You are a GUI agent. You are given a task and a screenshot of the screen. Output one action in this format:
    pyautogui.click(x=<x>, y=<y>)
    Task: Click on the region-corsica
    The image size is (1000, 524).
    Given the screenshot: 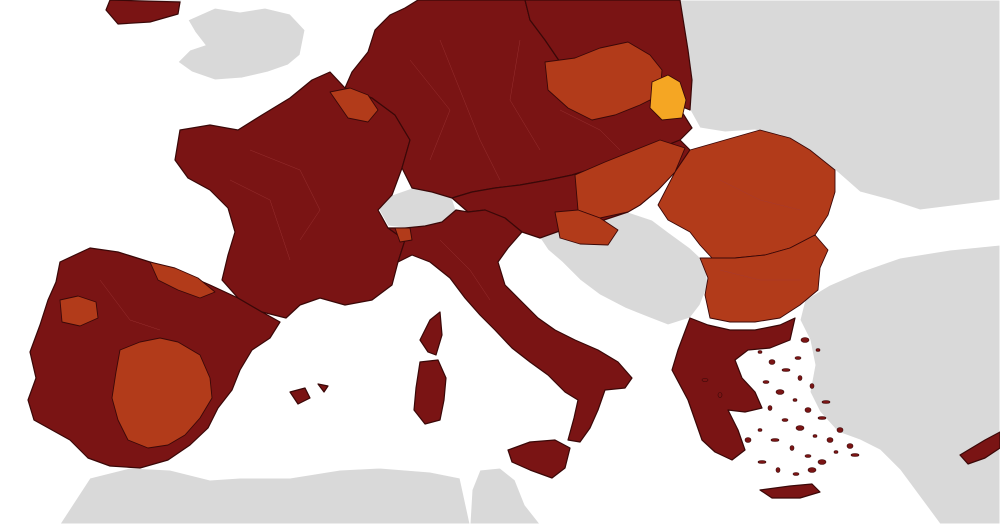 What is the action you would take?
    pyautogui.click(x=431, y=333)
    